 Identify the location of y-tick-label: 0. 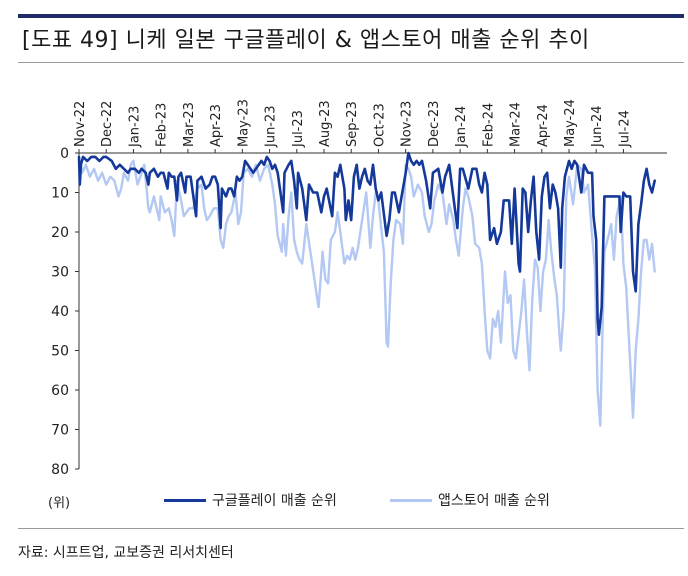
(64, 154).